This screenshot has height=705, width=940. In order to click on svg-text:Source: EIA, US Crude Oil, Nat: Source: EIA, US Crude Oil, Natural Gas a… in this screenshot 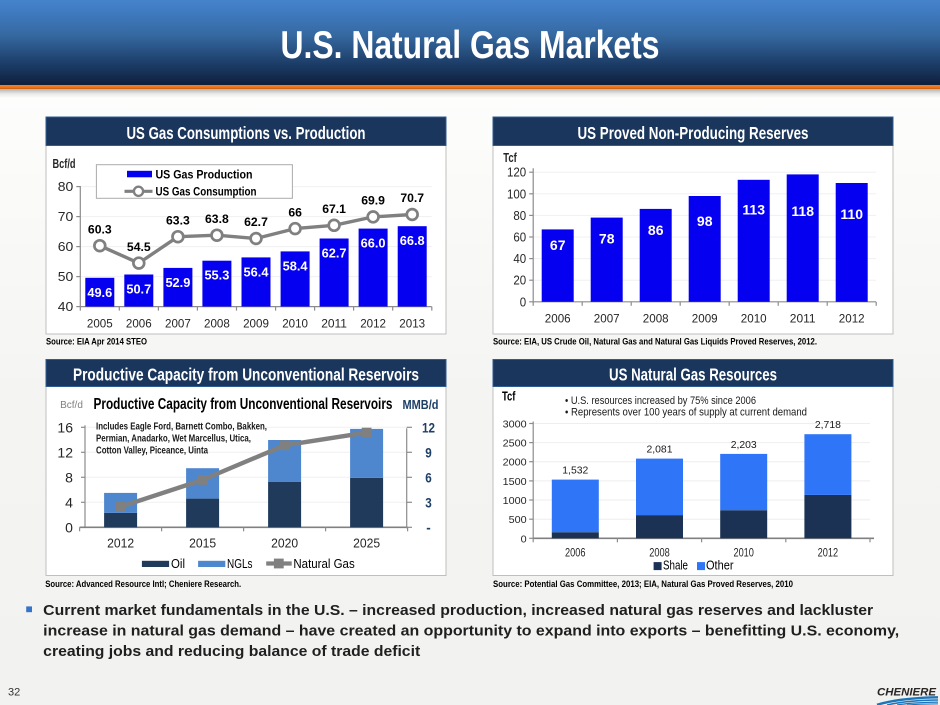, I will do `click(655, 342)`.